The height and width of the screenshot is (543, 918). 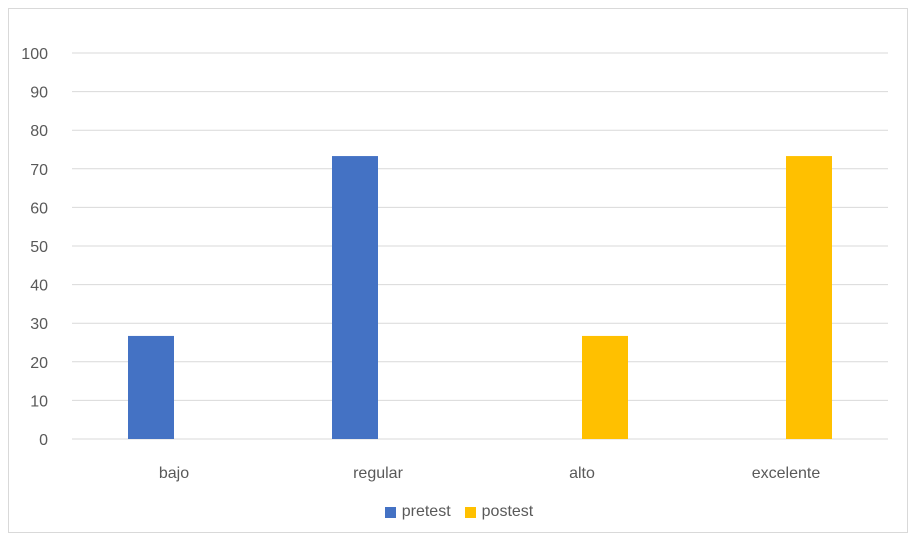 I want to click on y-tick-label-80: 80, so click(x=39, y=131).